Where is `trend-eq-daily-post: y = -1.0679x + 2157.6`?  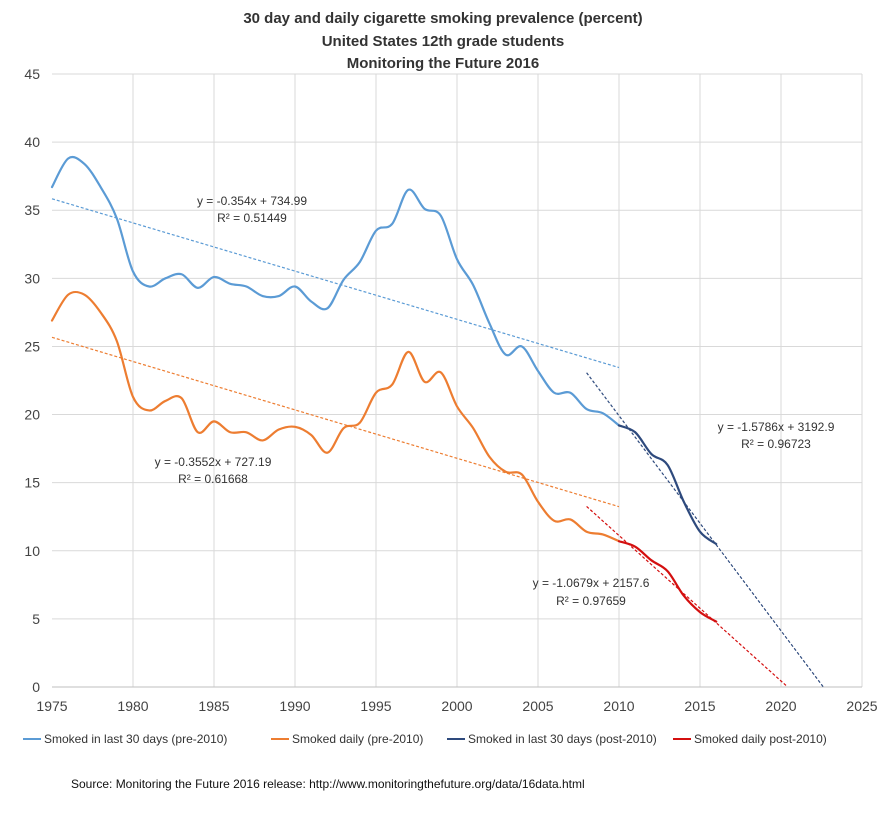 trend-eq-daily-post: y = -1.0679x + 2157.6 is located at coordinates (591, 583).